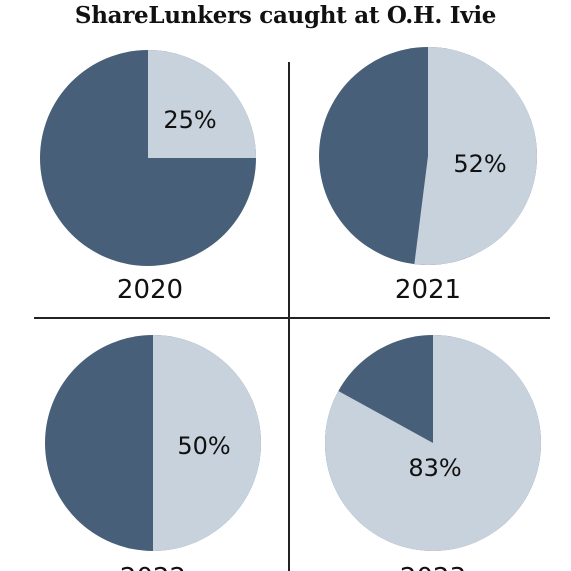 Image resolution: width=571 pixels, height=571 pixels. Describe the element at coordinates (203, 446) in the screenshot. I see `percent-label-2022: 50%` at that location.